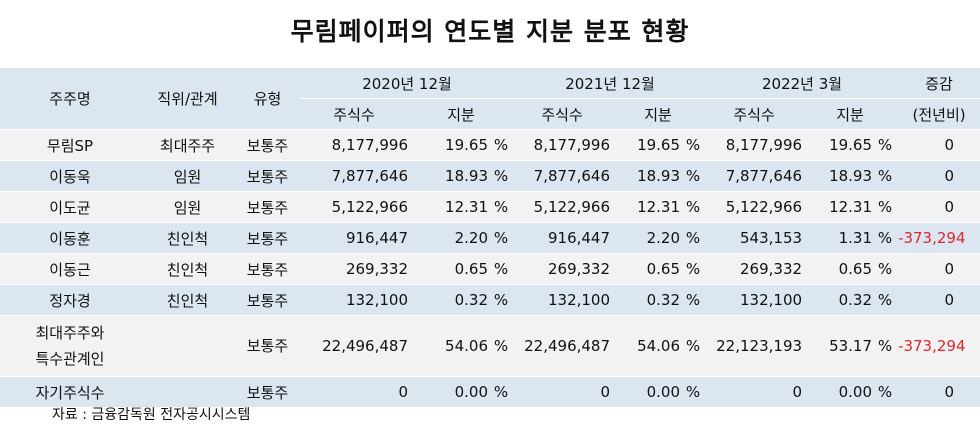  What do you see at coordinates (658, 114) in the screenshot?
I see `col-stake-2021: 지분` at bounding box center [658, 114].